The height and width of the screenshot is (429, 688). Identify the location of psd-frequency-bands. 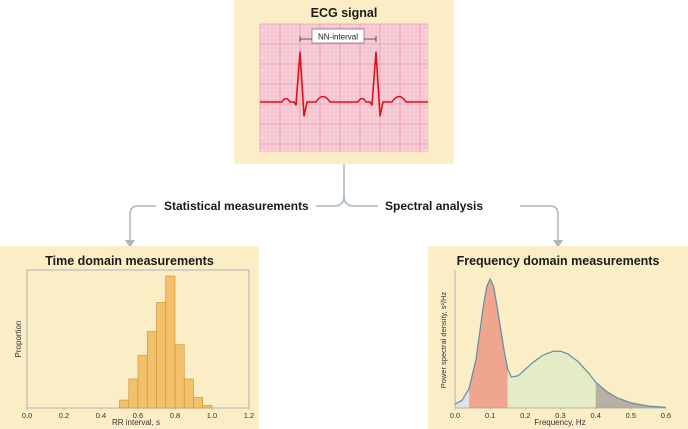
(560, 343).